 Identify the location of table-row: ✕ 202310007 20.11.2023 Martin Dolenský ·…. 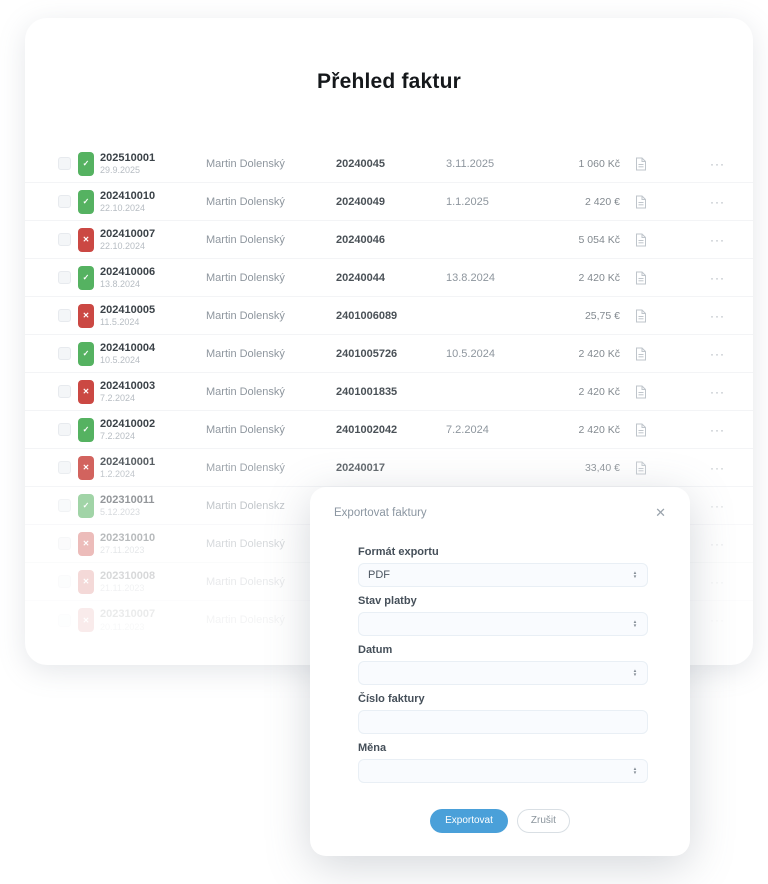
(389, 620).